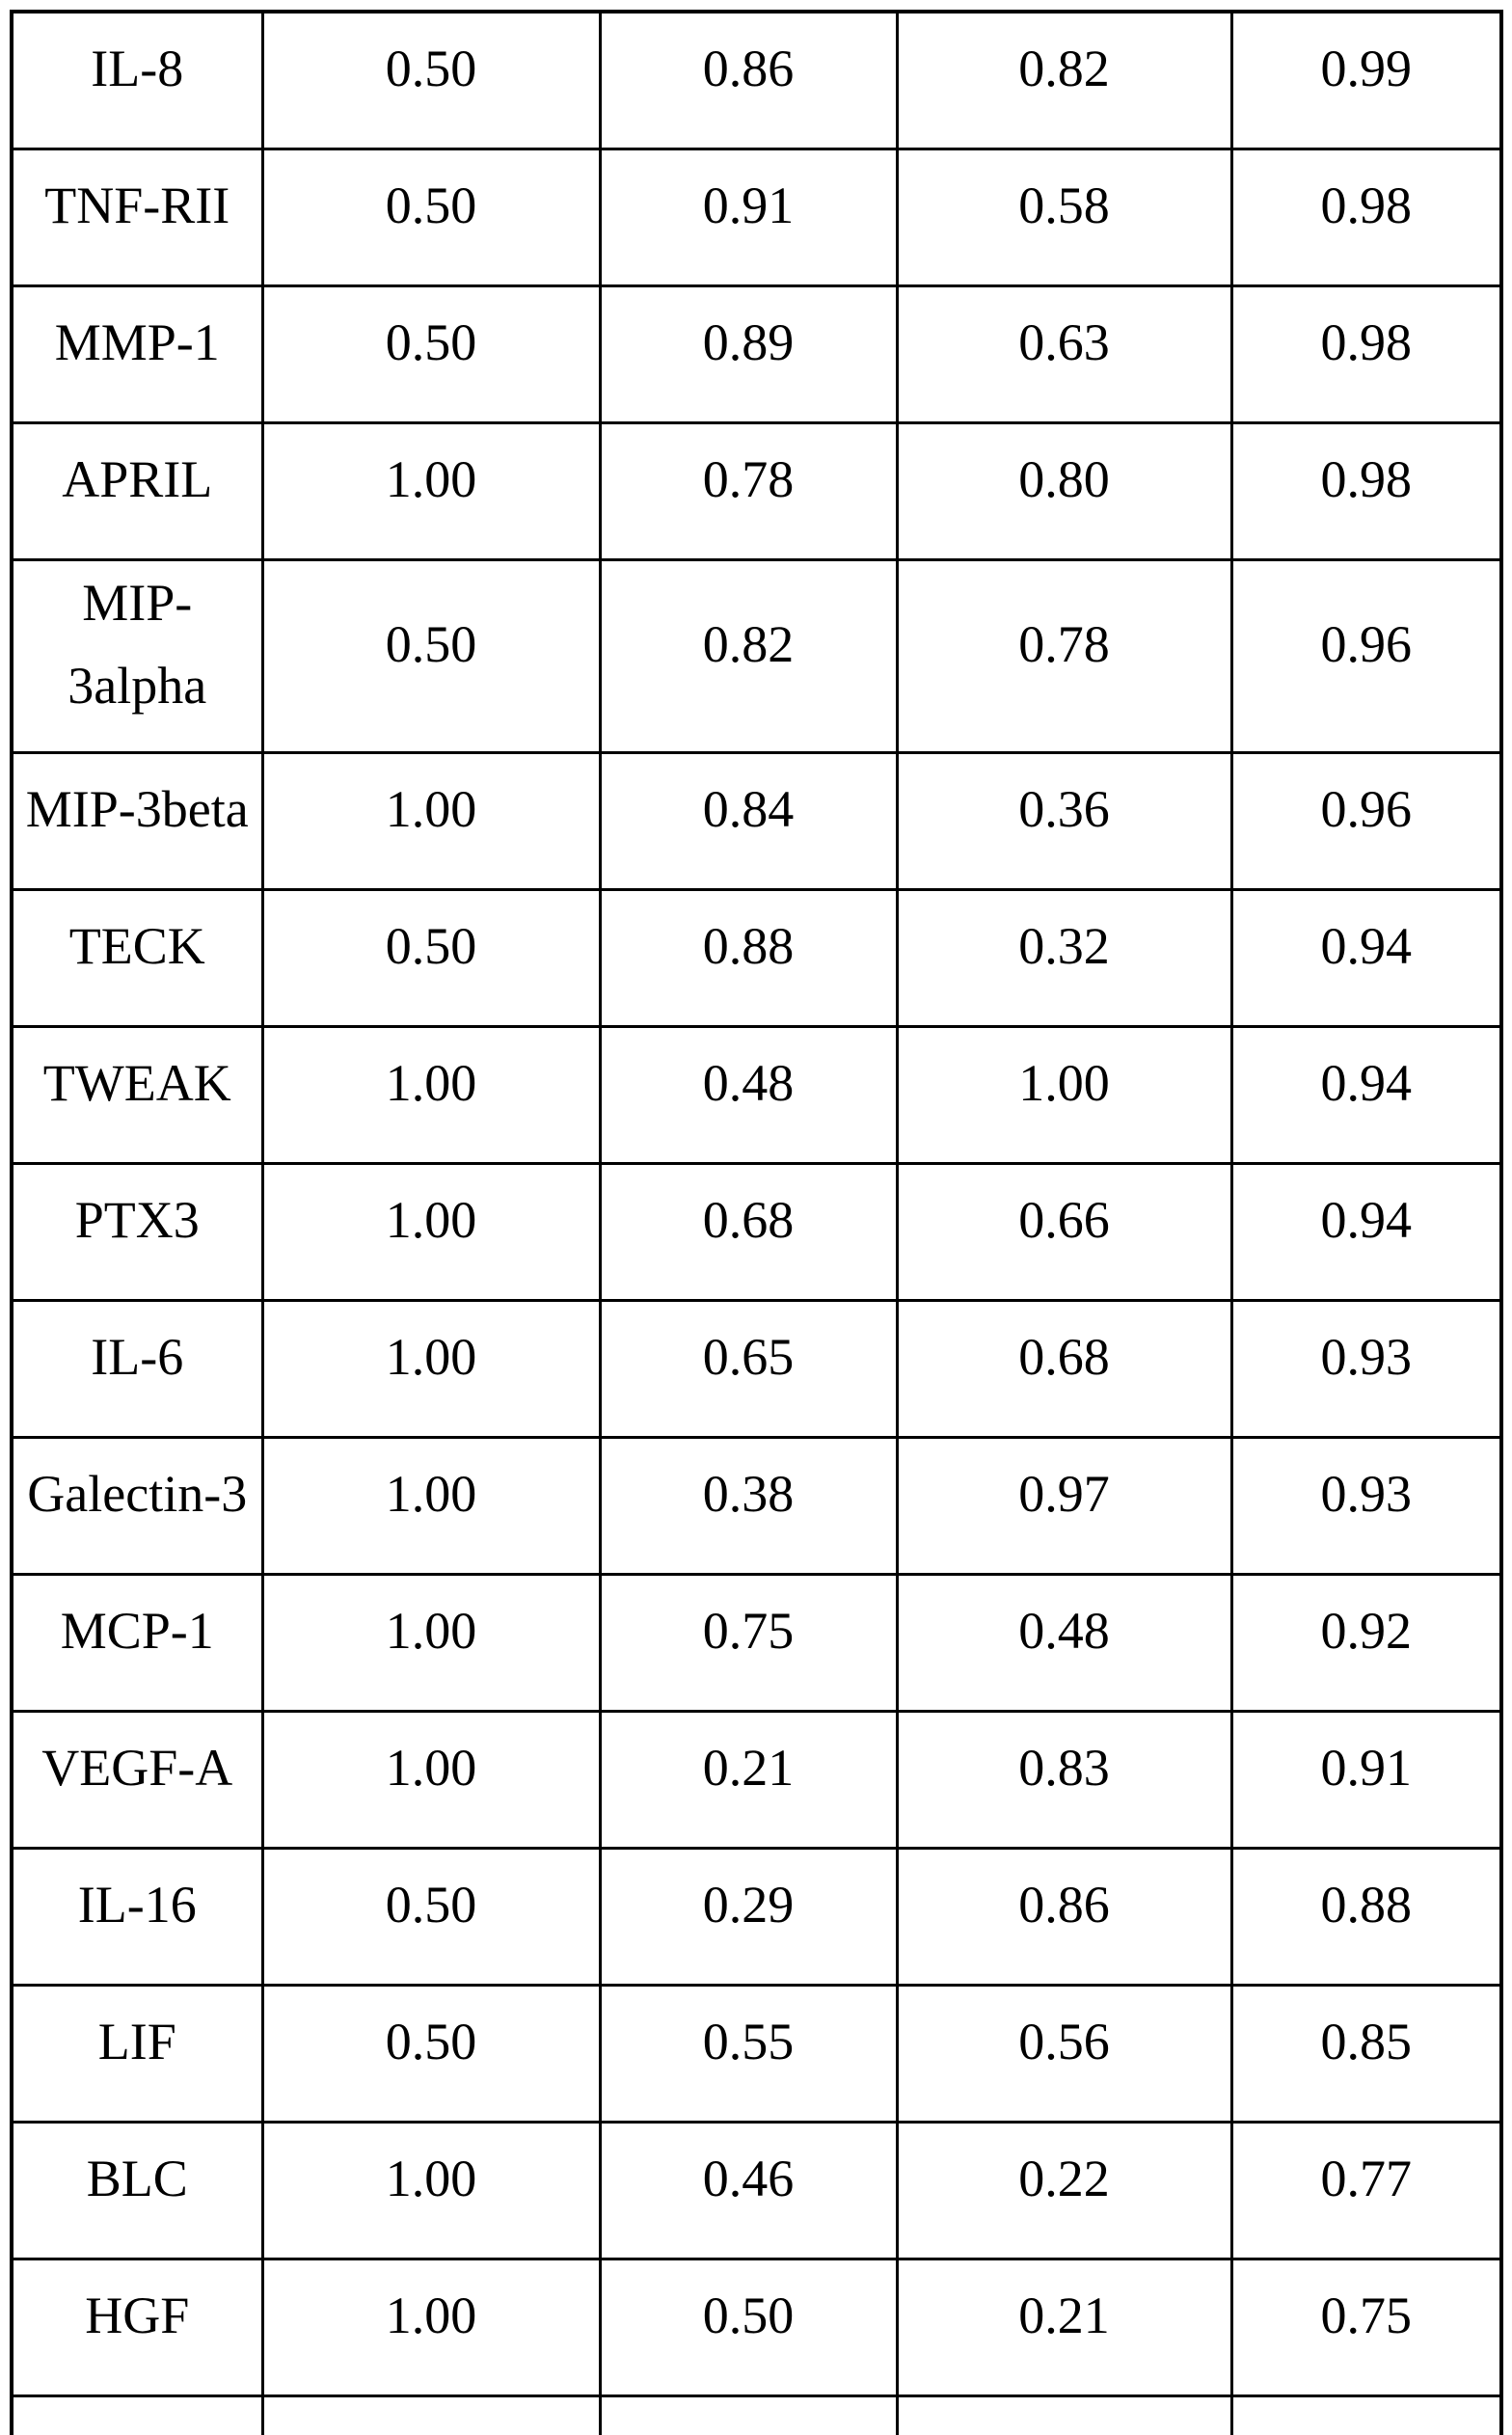 The width and height of the screenshot is (1512, 2435). Describe the element at coordinates (137, 491) in the screenshot. I see `row-label: APRIL` at that location.